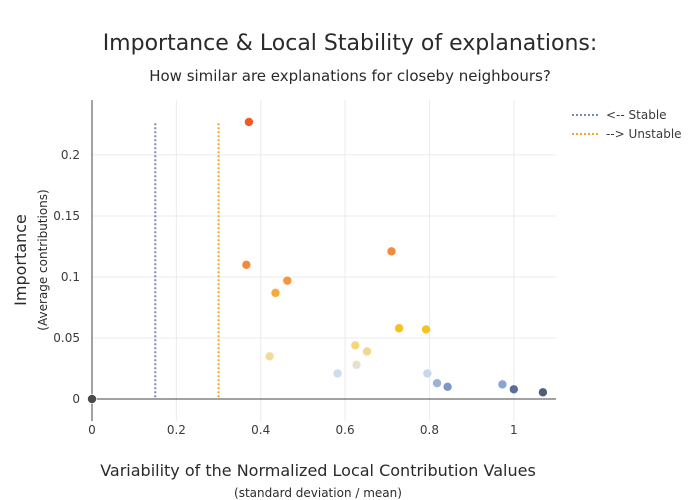 The image size is (700, 500). What do you see at coordinates (514, 430) in the screenshot?
I see `x-tick-label: 1` at bounding box center [514, 430].